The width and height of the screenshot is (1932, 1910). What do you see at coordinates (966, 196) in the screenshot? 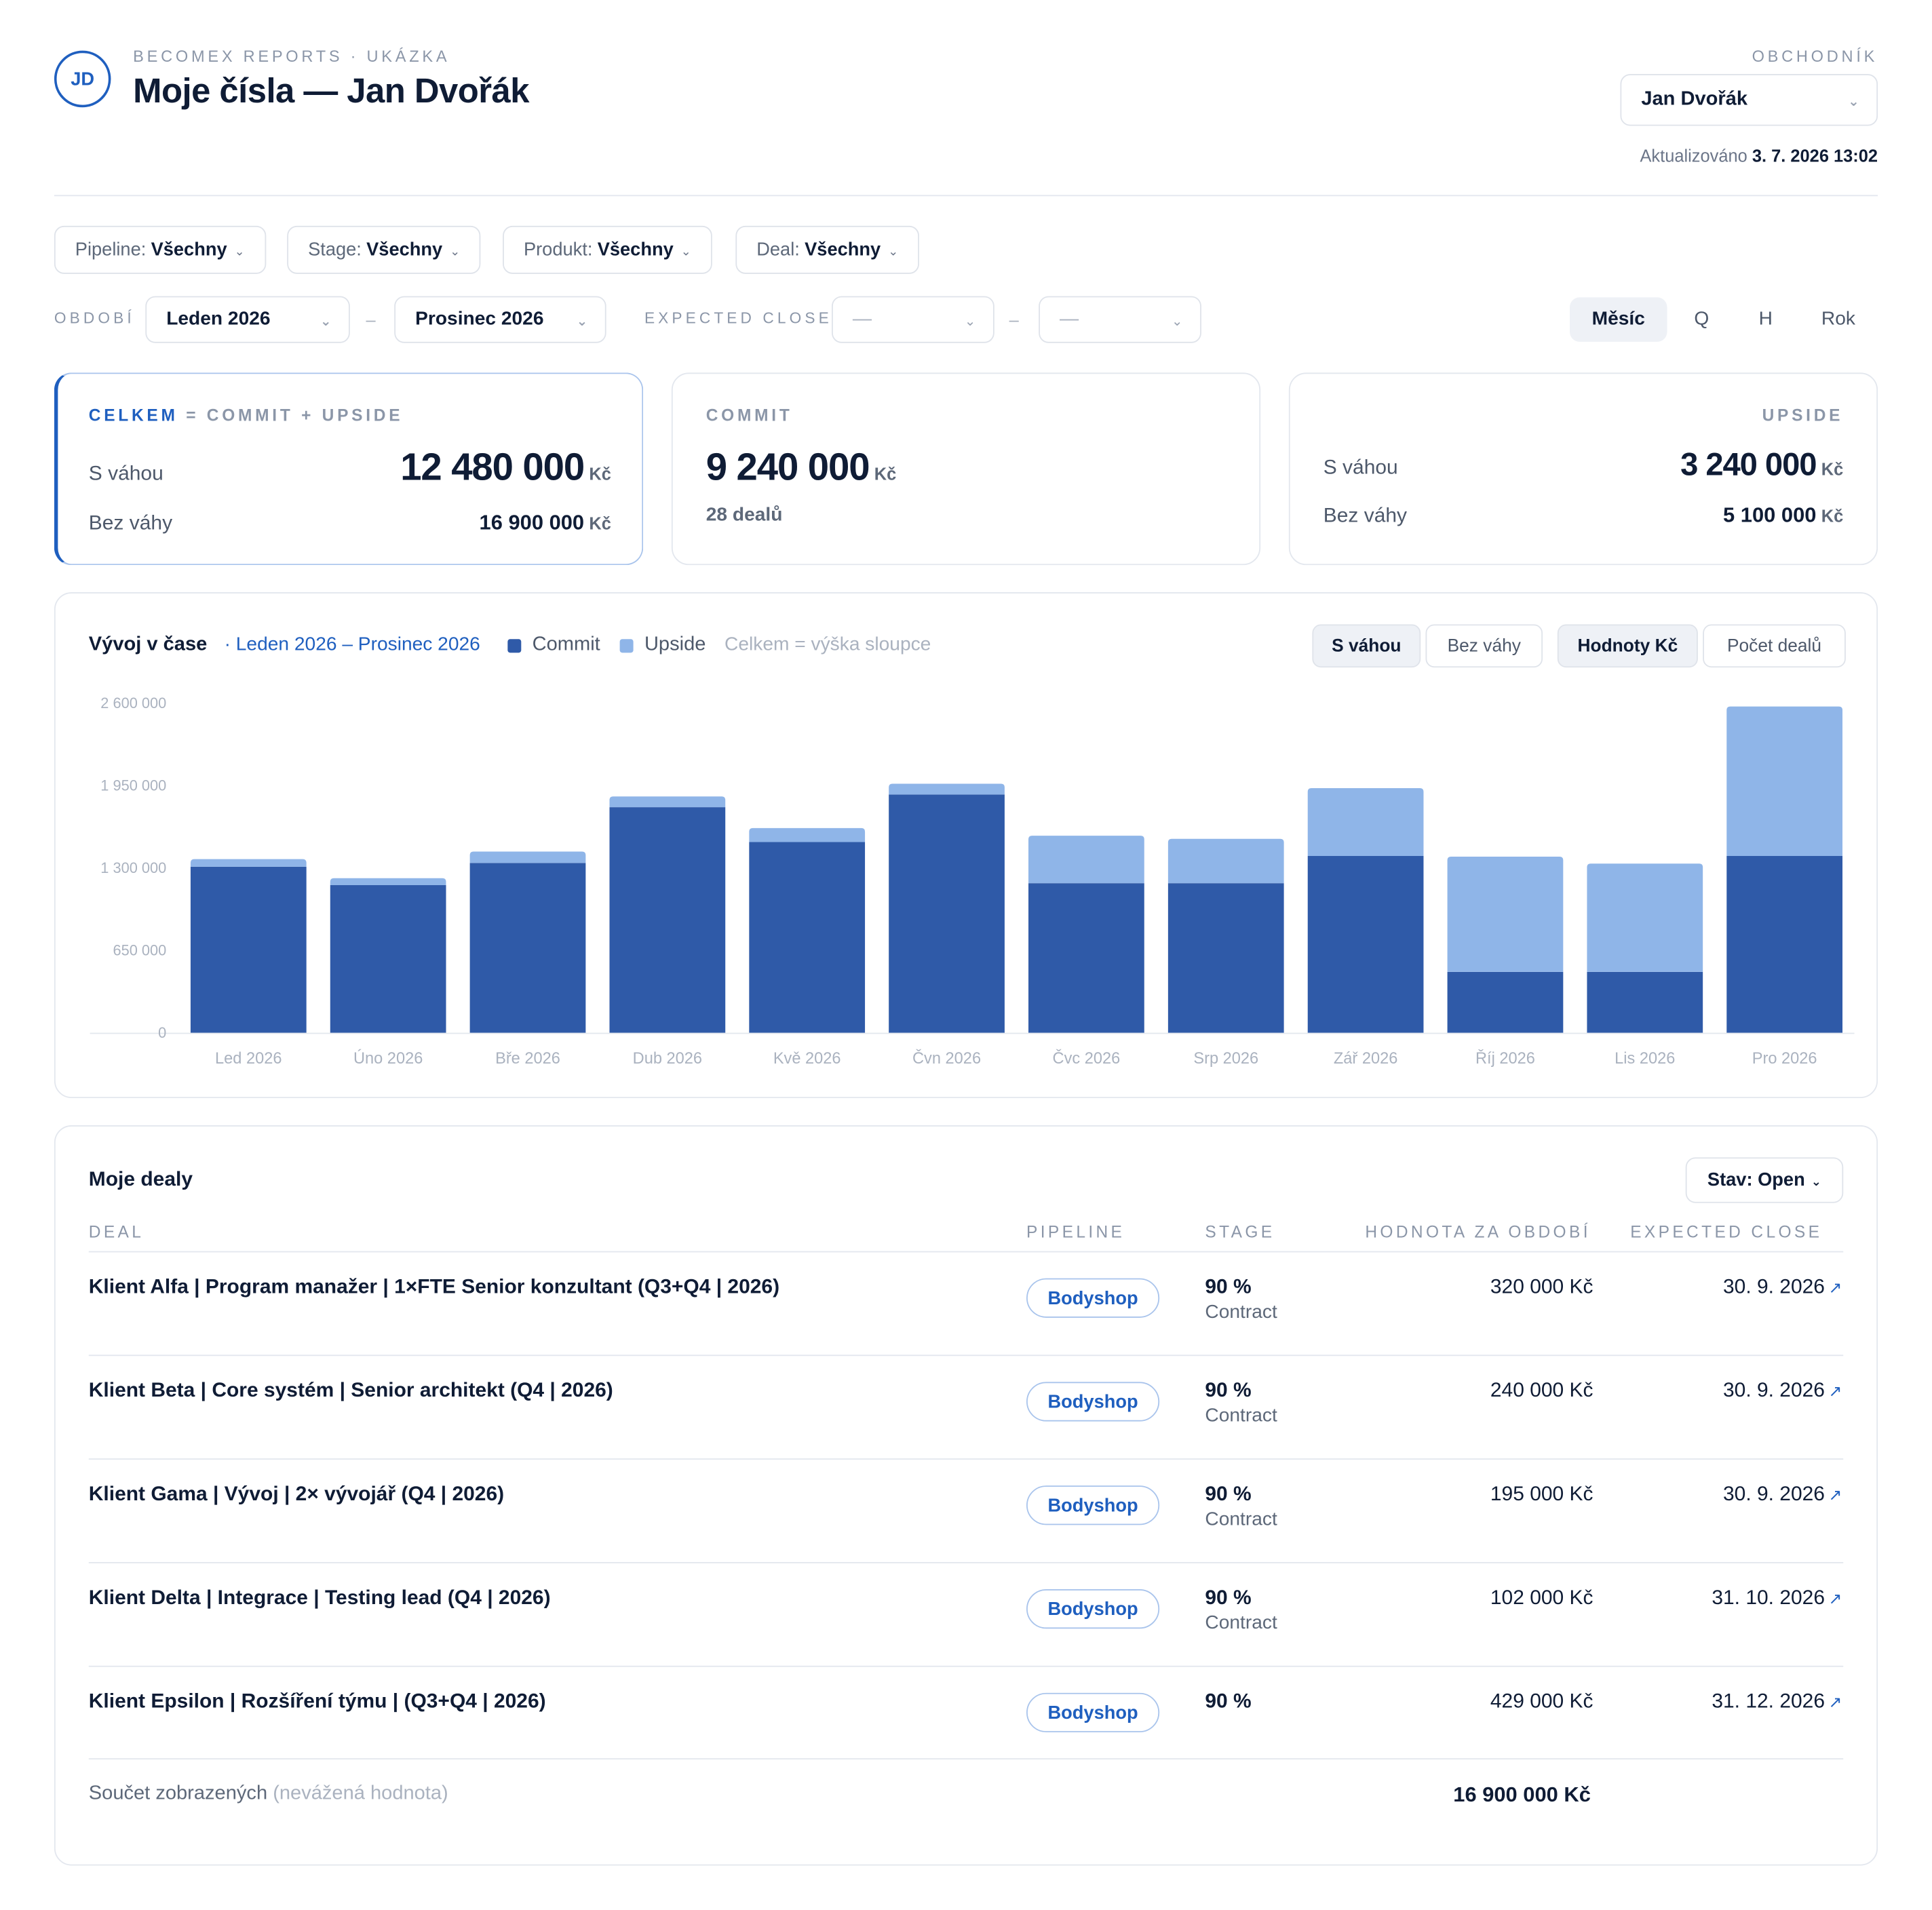
I see `header-divider` at bounding box center [966, 196].